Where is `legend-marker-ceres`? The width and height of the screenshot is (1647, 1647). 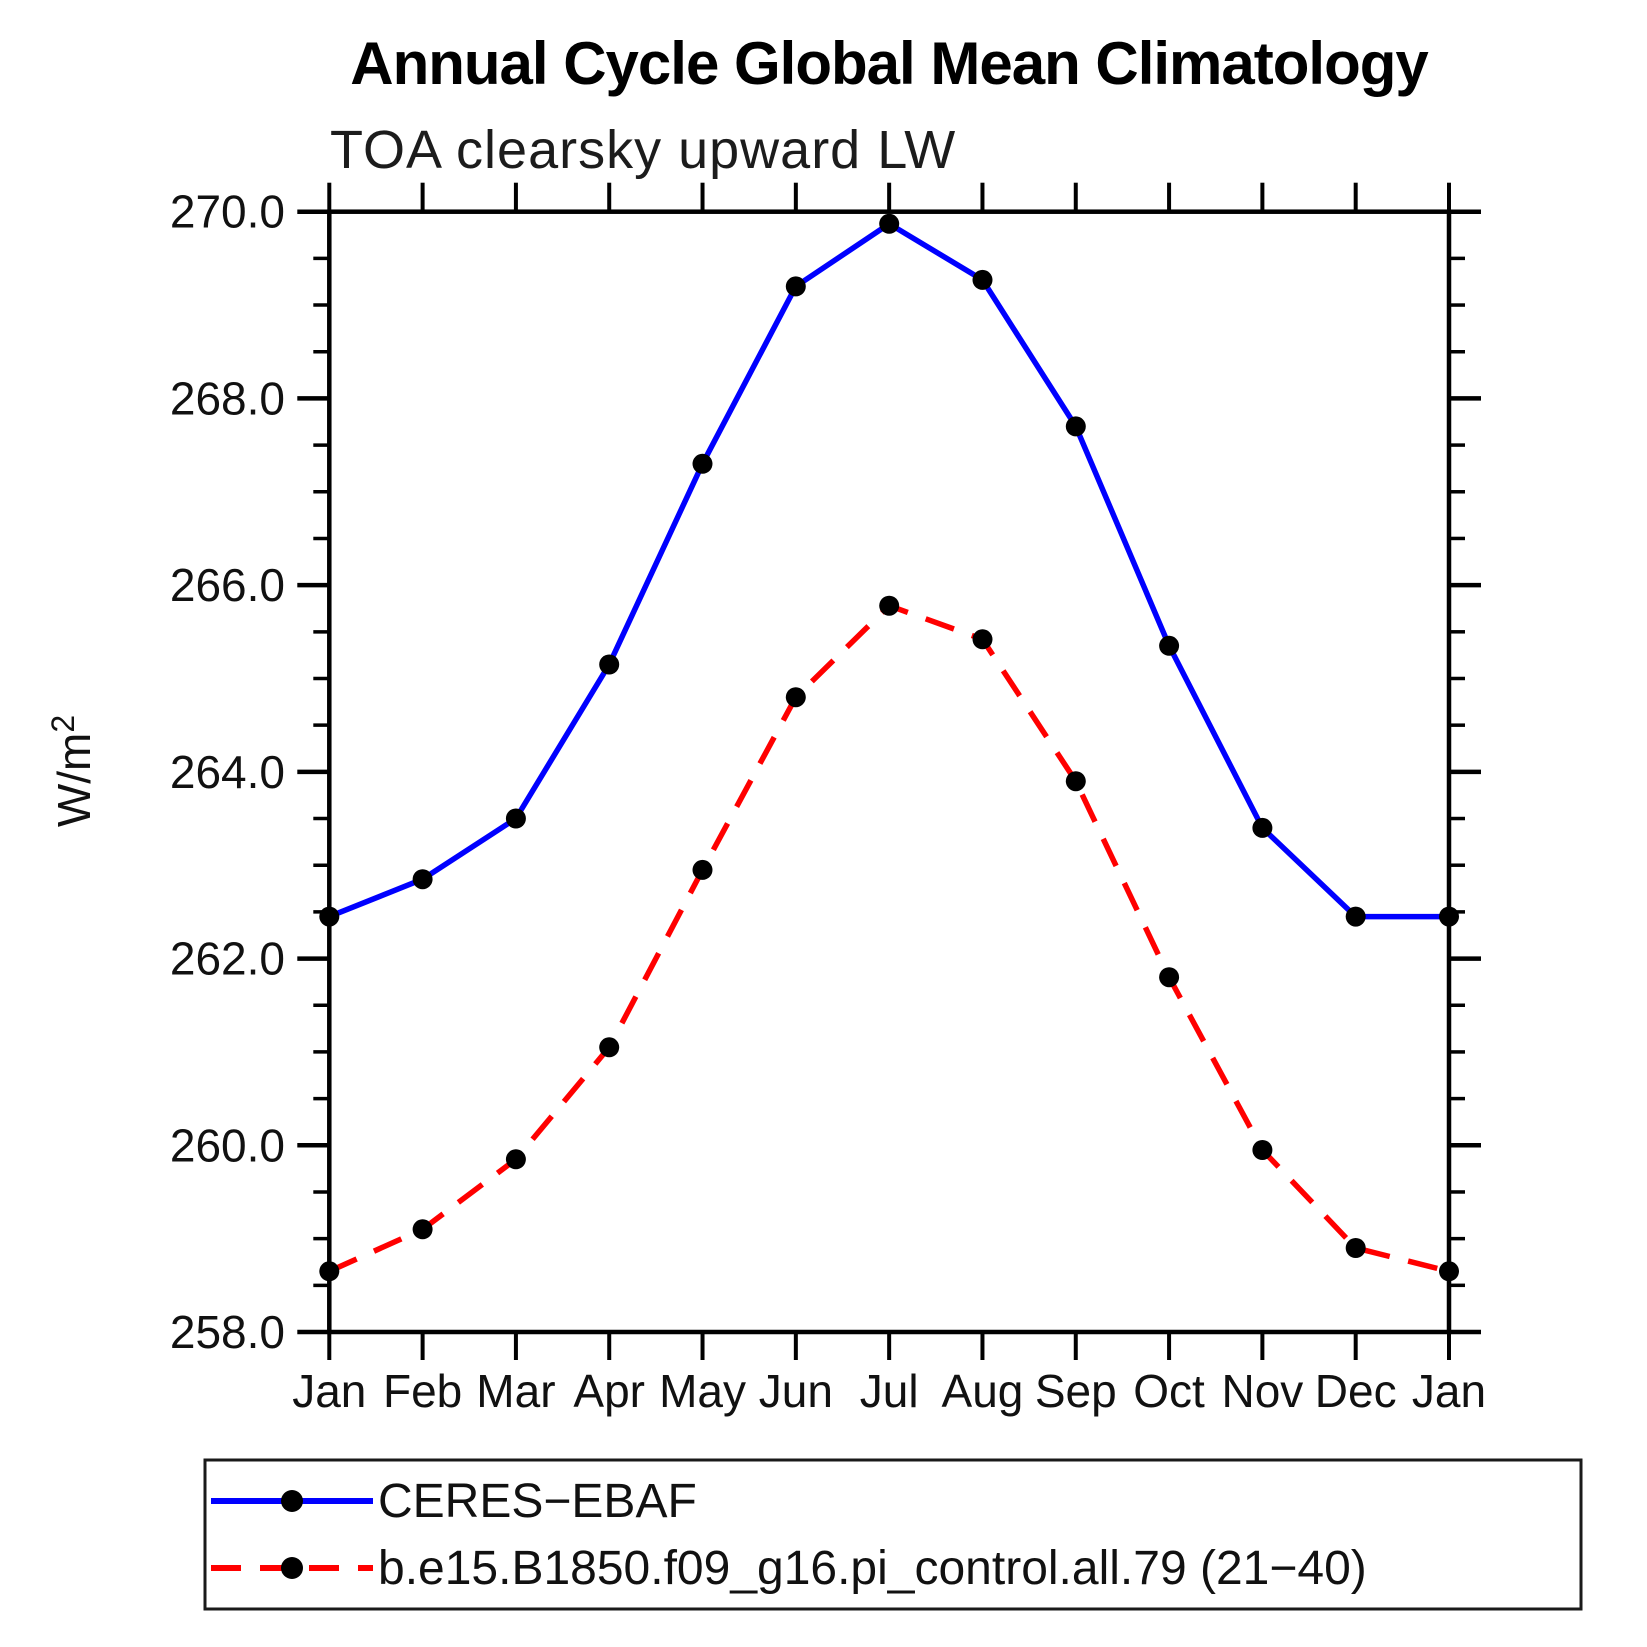
legend-marker-ceres is located at coordinates (292, 1501).